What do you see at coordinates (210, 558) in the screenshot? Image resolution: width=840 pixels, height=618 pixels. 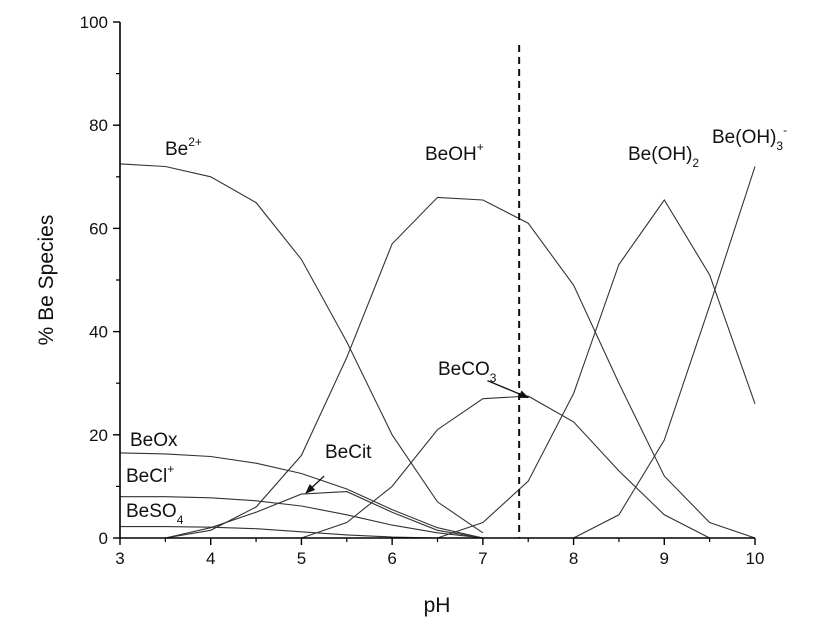 I see `x-tick-label: 4` at bounding box center [210, 558].